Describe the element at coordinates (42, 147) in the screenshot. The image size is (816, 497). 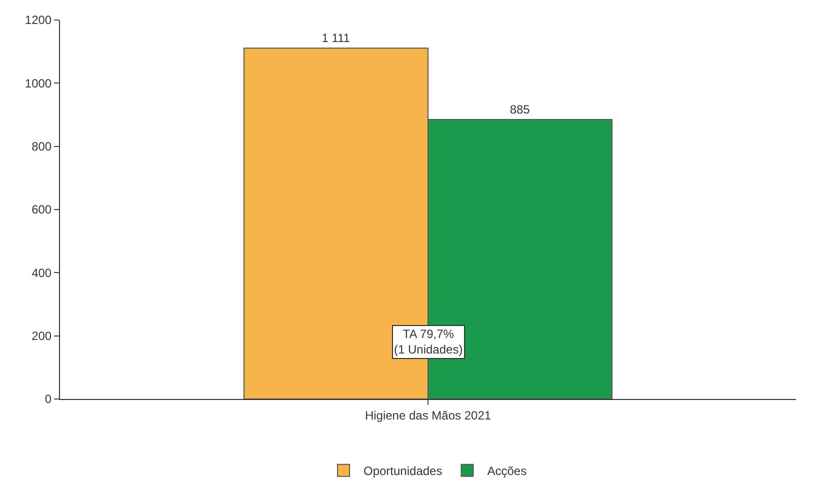
I see `y-tick-label: 800` at that location.